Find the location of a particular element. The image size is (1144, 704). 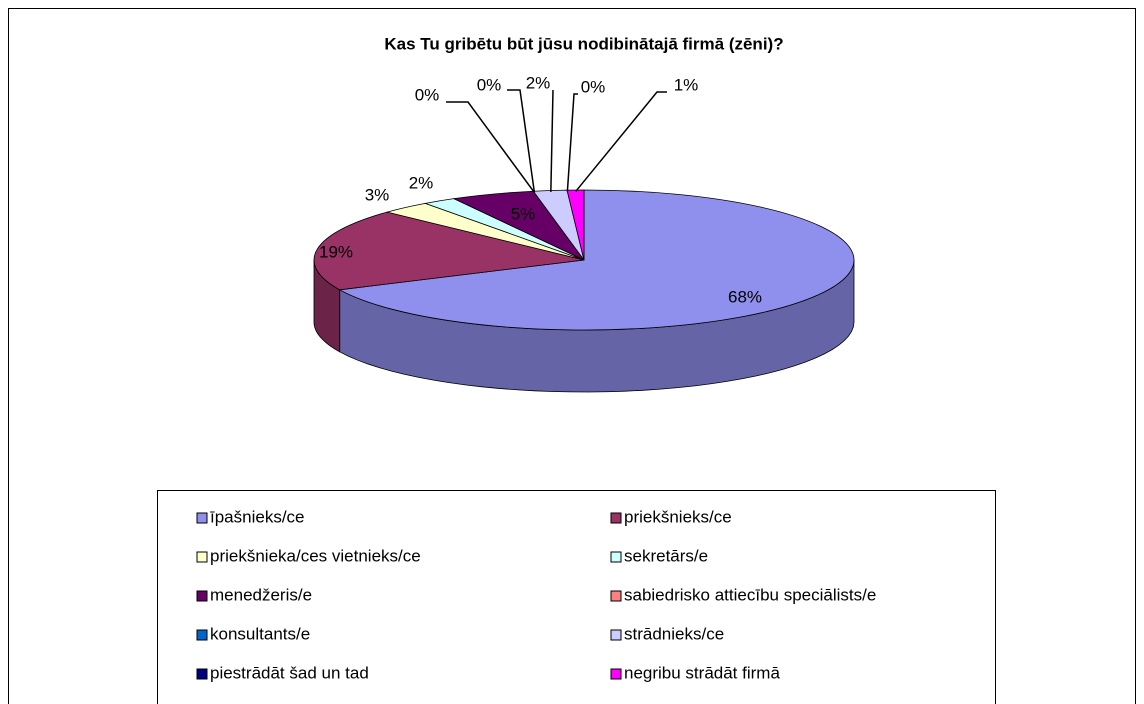

data-label: 19% is located at coordinates (336, 251).